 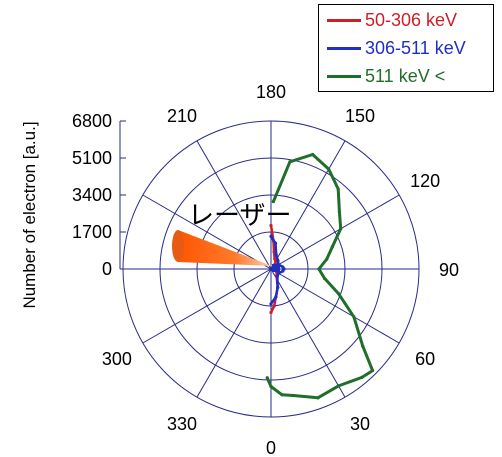 I want to click on laser-annotation: レーザー, so click(x=239, y=215).